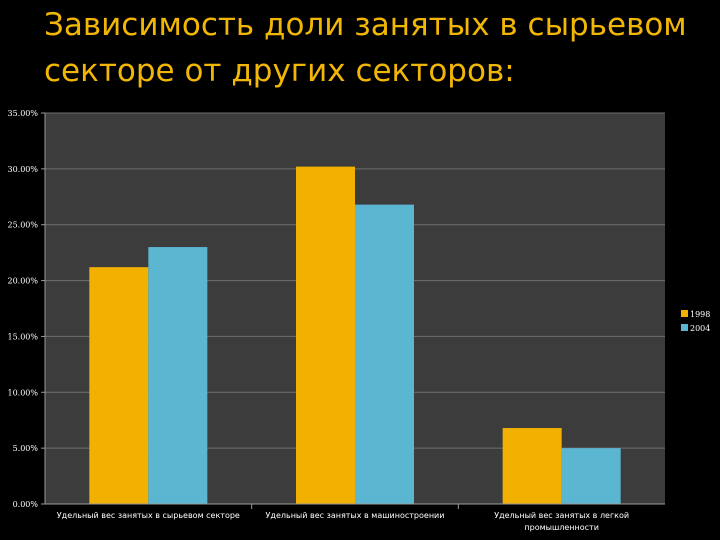 This screenshot has height=540, width=720. I want to click on legend-swatch-2004, so click(684, 327).